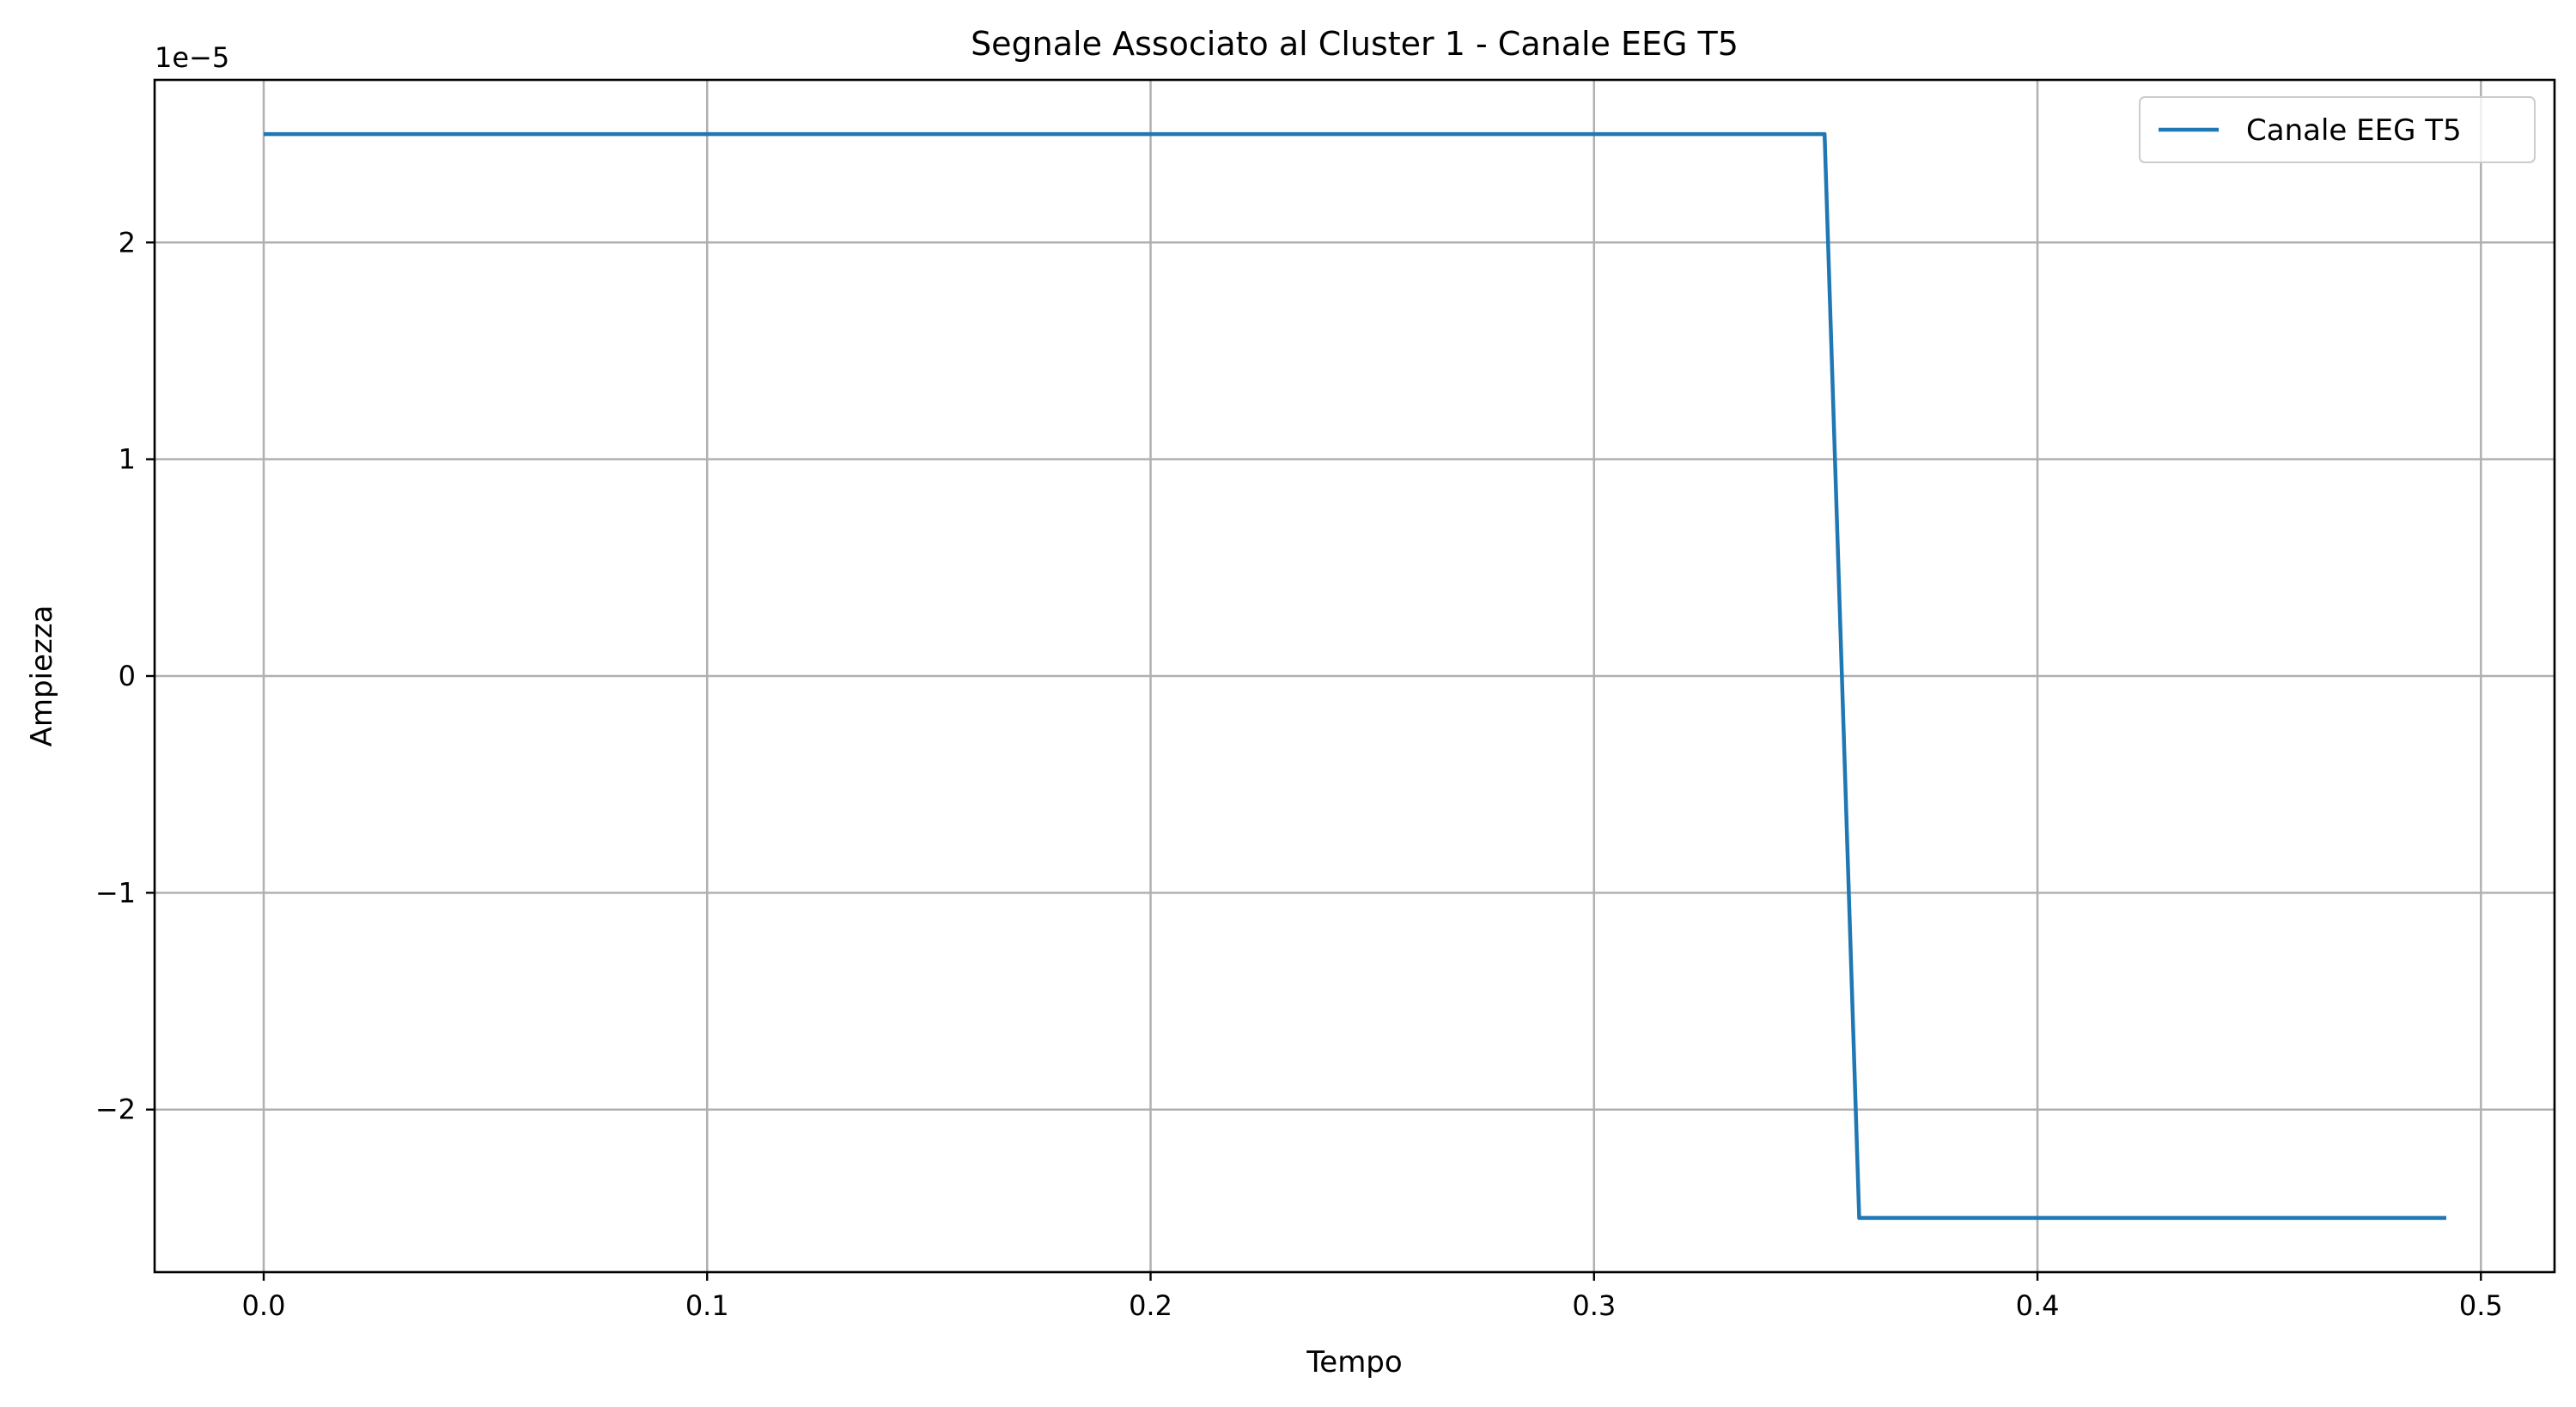 The image size is (2576, 1407). I want to click on x-tick-label: 0.3, so click(1594, 1305).